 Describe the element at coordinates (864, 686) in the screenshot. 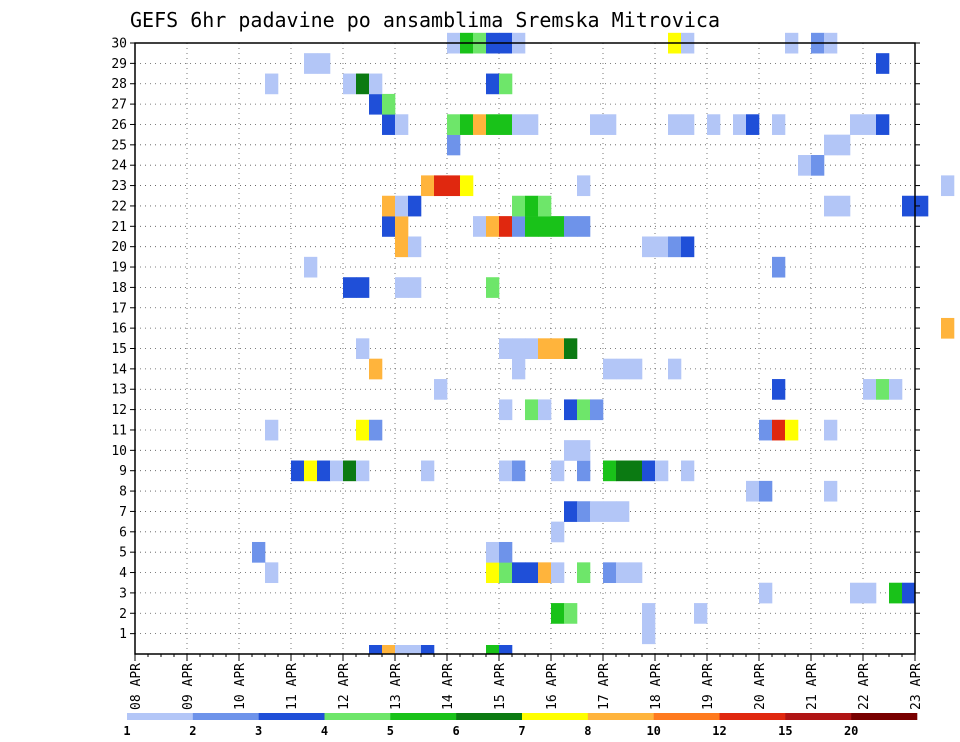

I see `x-tick-label: 22 APR` at that location.